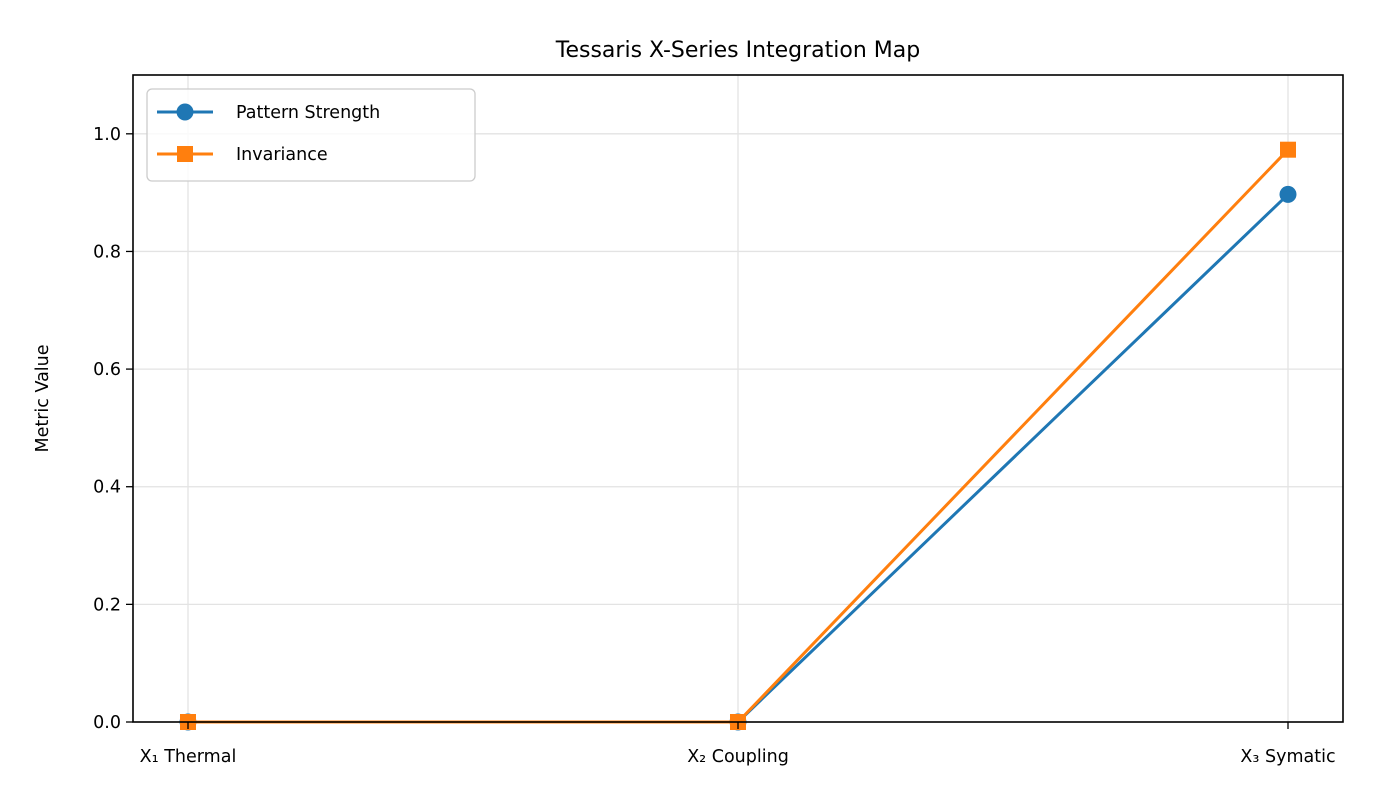  What do you see at coordinates (107, 135) in the screenshot?
I see `y-tick-label: 1.0` at bounding box center [107, 135].